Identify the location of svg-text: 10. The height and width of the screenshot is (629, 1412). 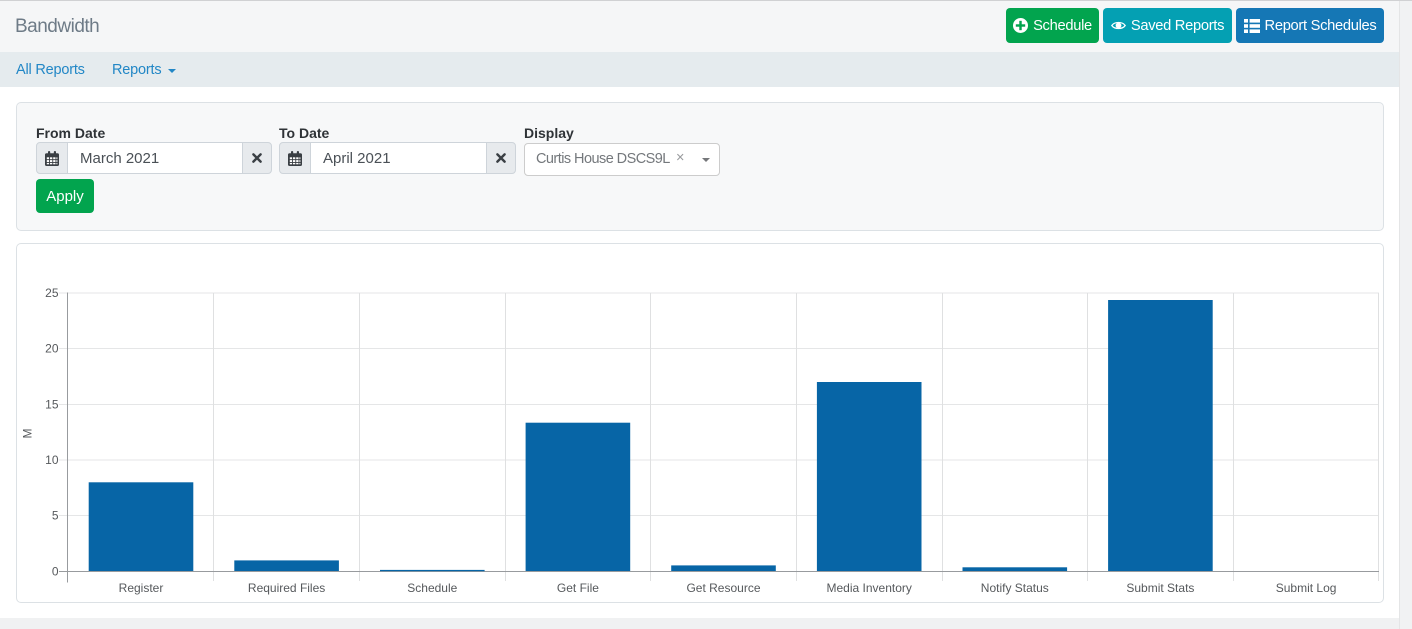
(52, 460).